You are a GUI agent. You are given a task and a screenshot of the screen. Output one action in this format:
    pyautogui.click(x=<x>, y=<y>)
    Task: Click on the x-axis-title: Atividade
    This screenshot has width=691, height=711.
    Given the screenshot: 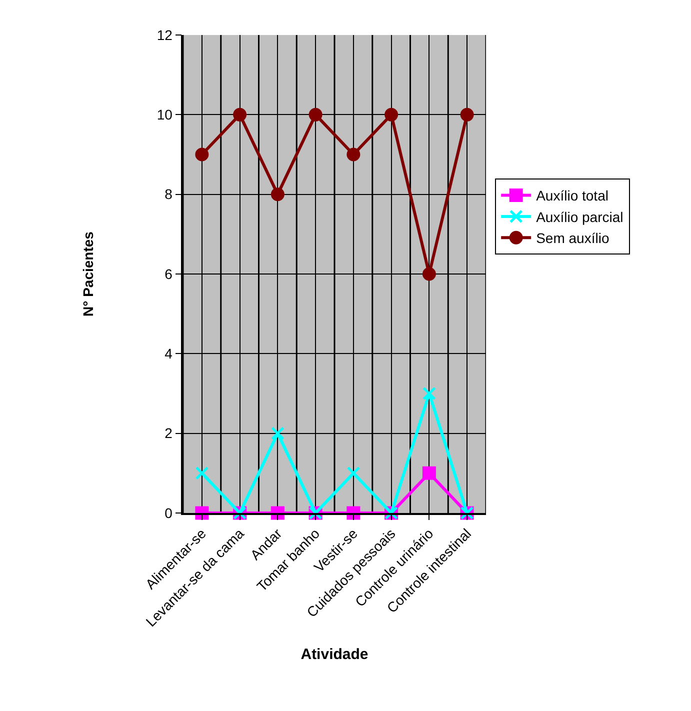 What is the action you would take?
    pyautogui.click(x=334, y=655)
    